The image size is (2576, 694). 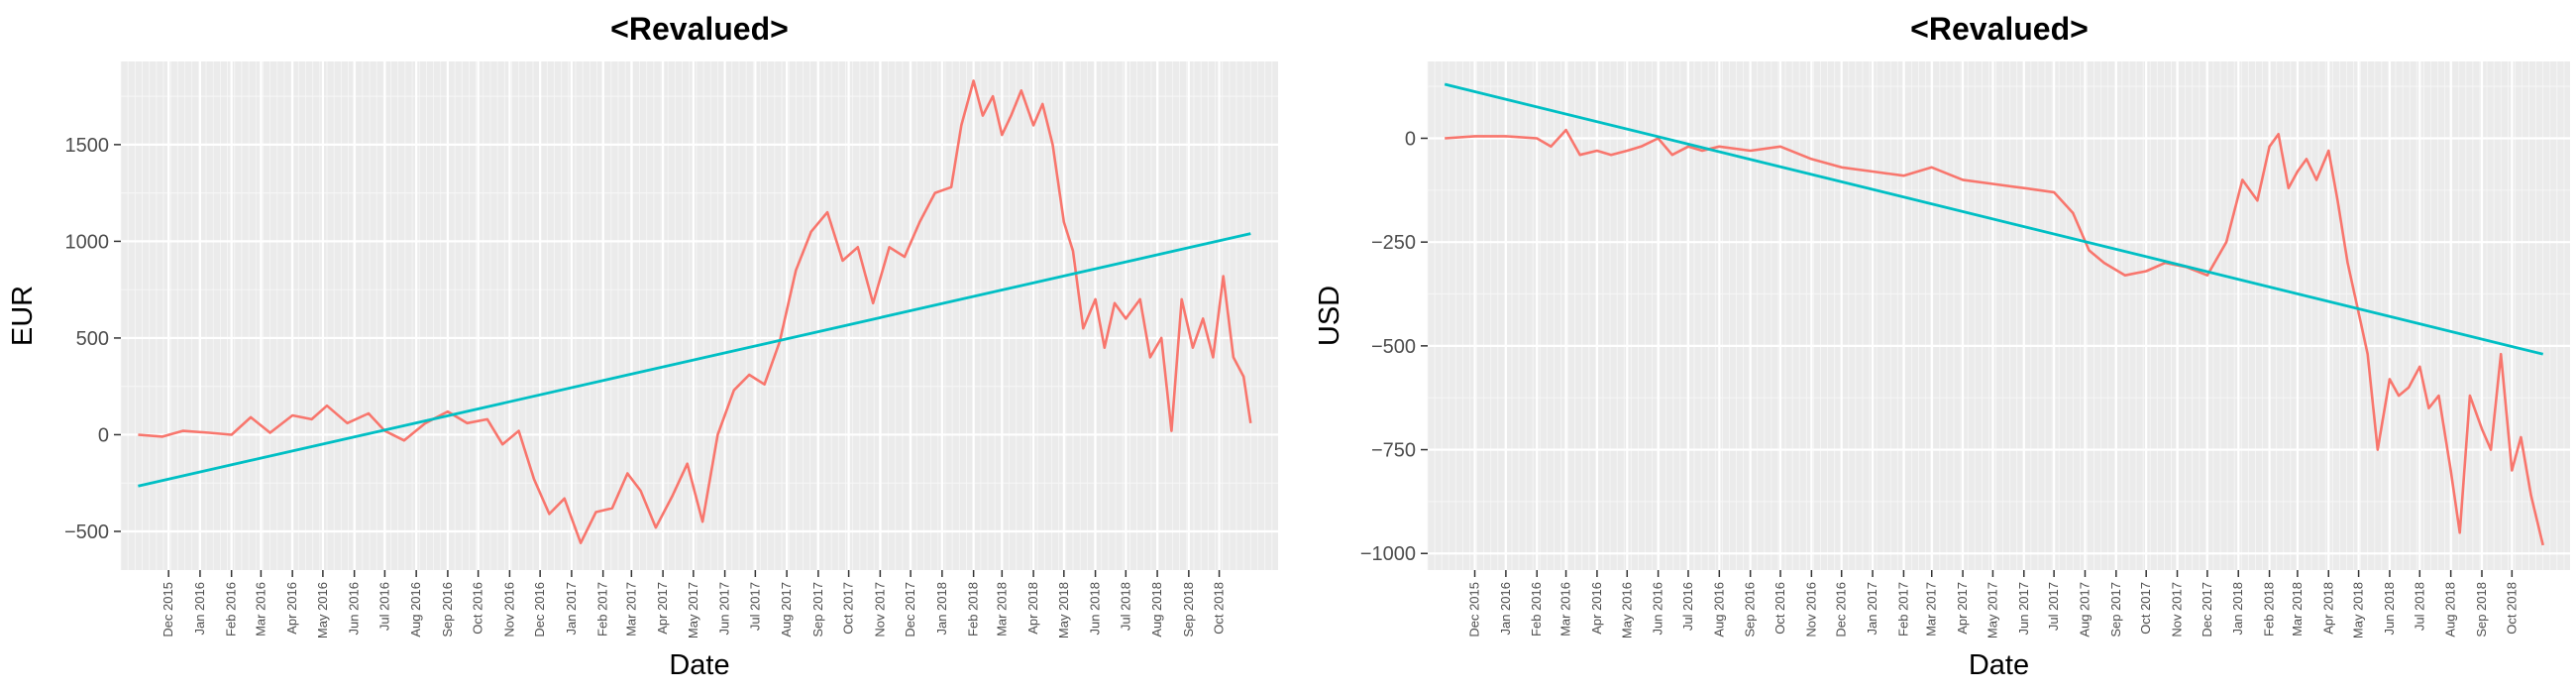 I want to click on y-axis-label: EUR, so click(x=23, y=316).